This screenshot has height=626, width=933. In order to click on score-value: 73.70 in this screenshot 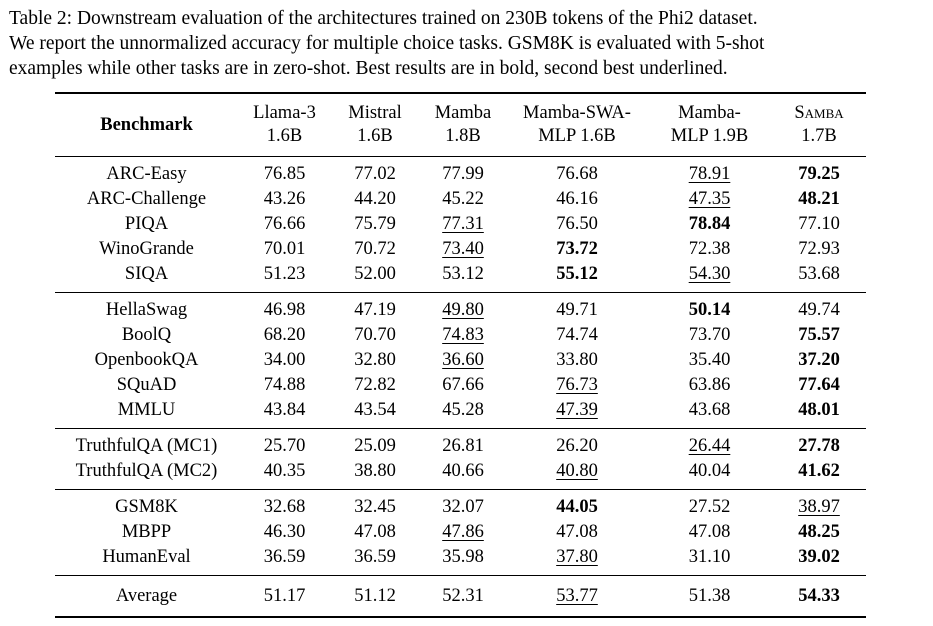, I will do `click(709, 335)`.